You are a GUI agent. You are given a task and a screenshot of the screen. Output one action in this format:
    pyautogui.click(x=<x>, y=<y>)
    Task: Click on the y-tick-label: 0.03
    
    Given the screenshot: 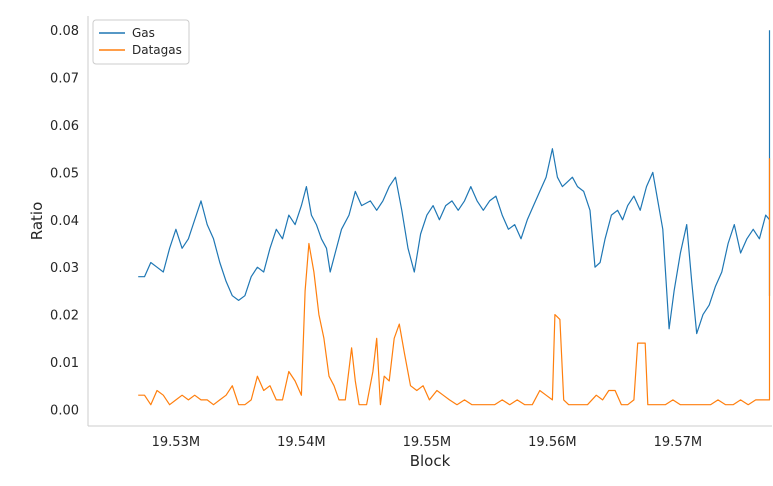 What is the action you would take?
    pyautogui.click(x=64, y=268)
    